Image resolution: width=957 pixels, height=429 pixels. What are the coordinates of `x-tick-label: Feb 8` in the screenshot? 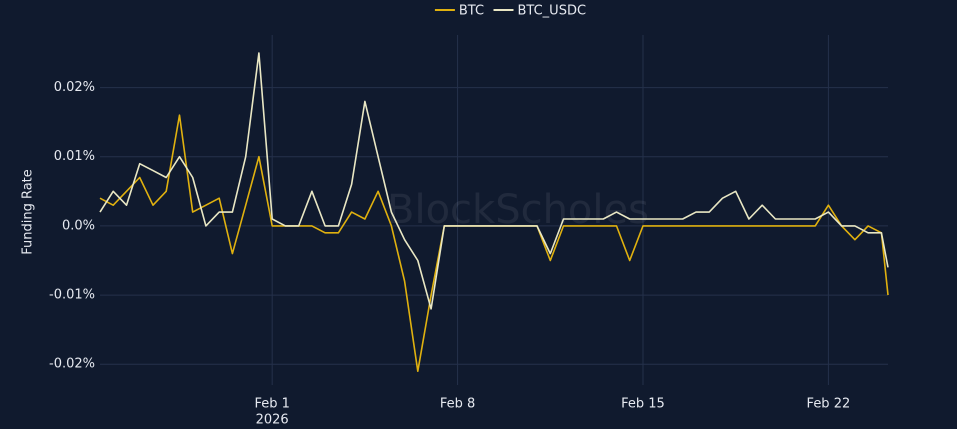 It's located at (457, 404).